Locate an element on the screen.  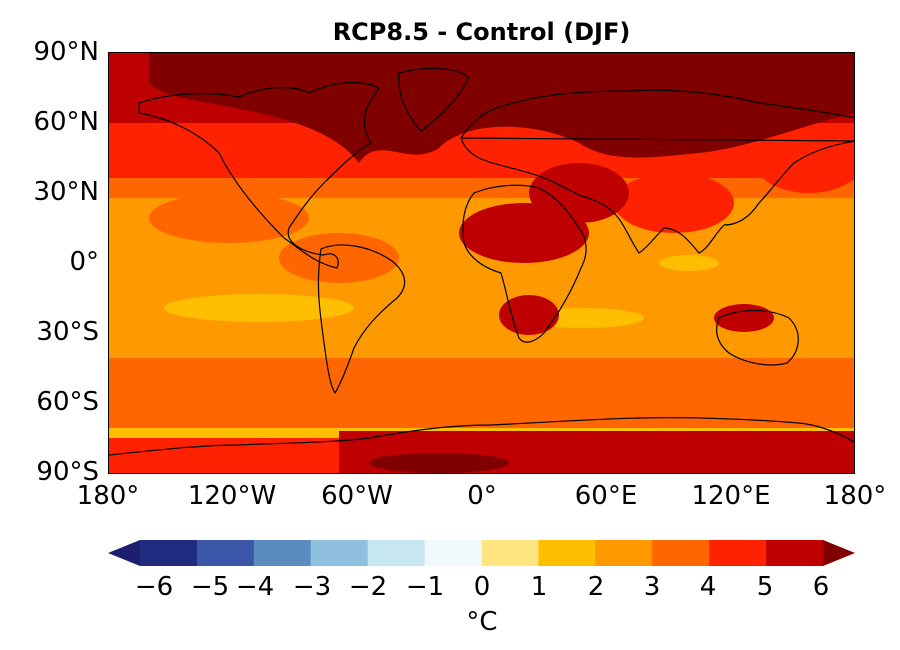
lat-tick-30s: 30°S is located at coordinates (67, 332).